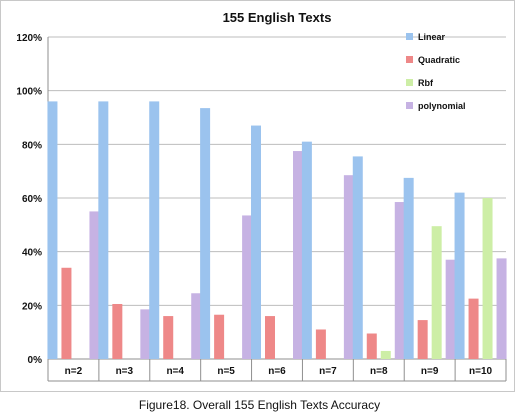  Describe the element at coordinates (32, 199) in the screenshot. I see `y-tick-label: 60%` at that location.